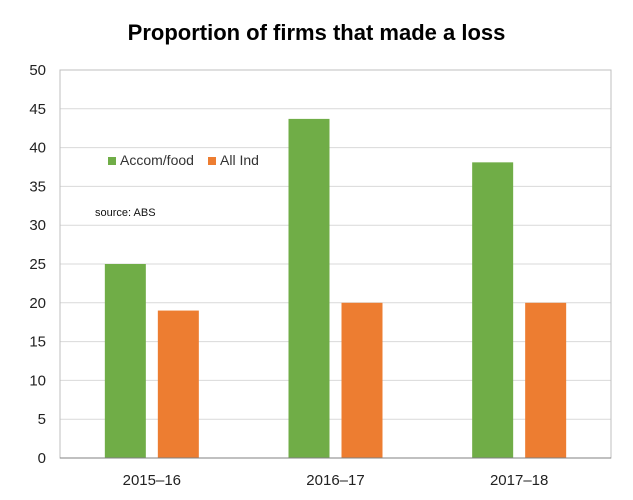  Describe the element at coordinates (42, 458) in the screenshot. I see `y-tick-label: 0` at that location.